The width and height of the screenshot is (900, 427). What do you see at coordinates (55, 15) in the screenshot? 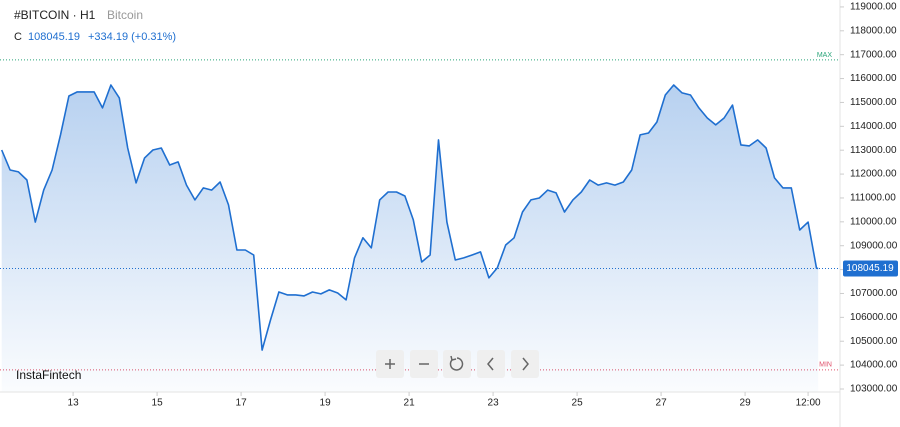
I see `symbol: #BITCOIN · H1` at bounding box center [55, 15].